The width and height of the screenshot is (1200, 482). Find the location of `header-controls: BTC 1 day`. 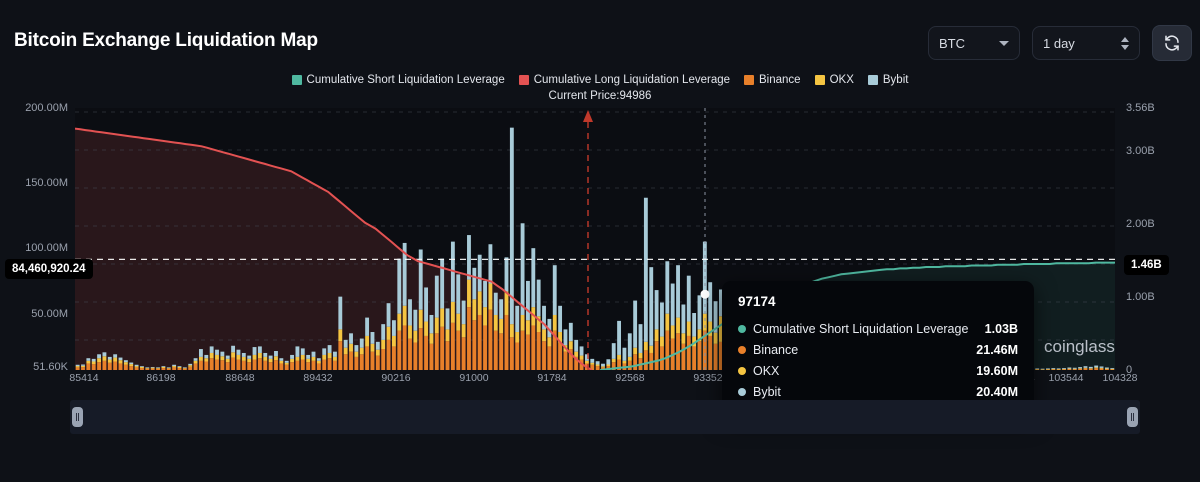

header-controls: BTC 1 day is located at coordinates (1060, 43).